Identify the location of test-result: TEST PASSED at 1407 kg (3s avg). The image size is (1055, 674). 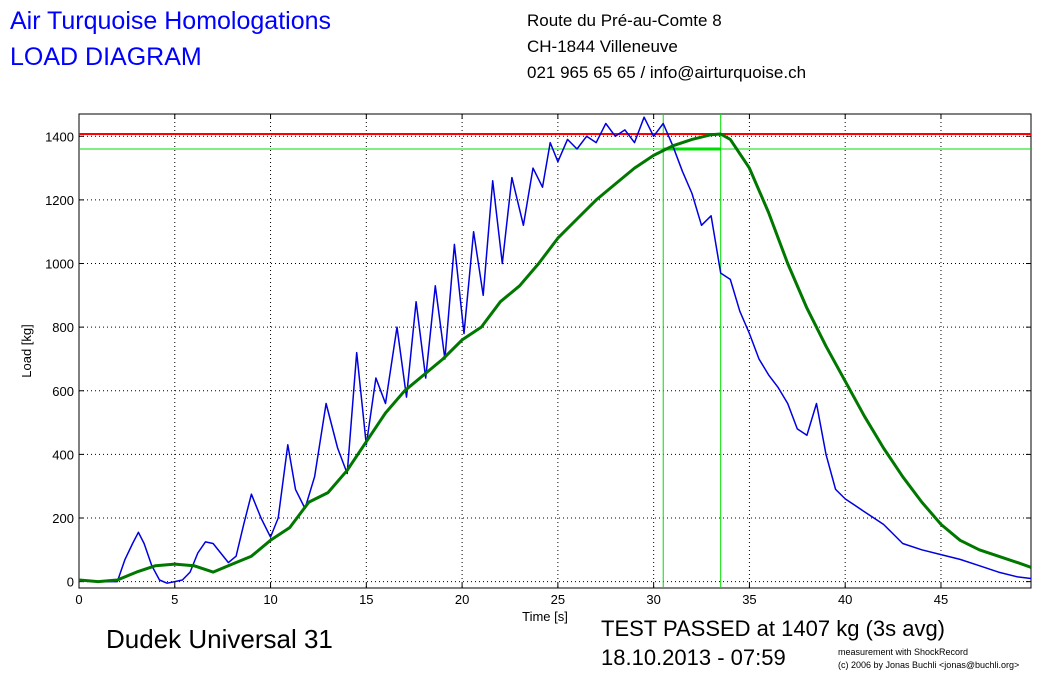
(773, 628).